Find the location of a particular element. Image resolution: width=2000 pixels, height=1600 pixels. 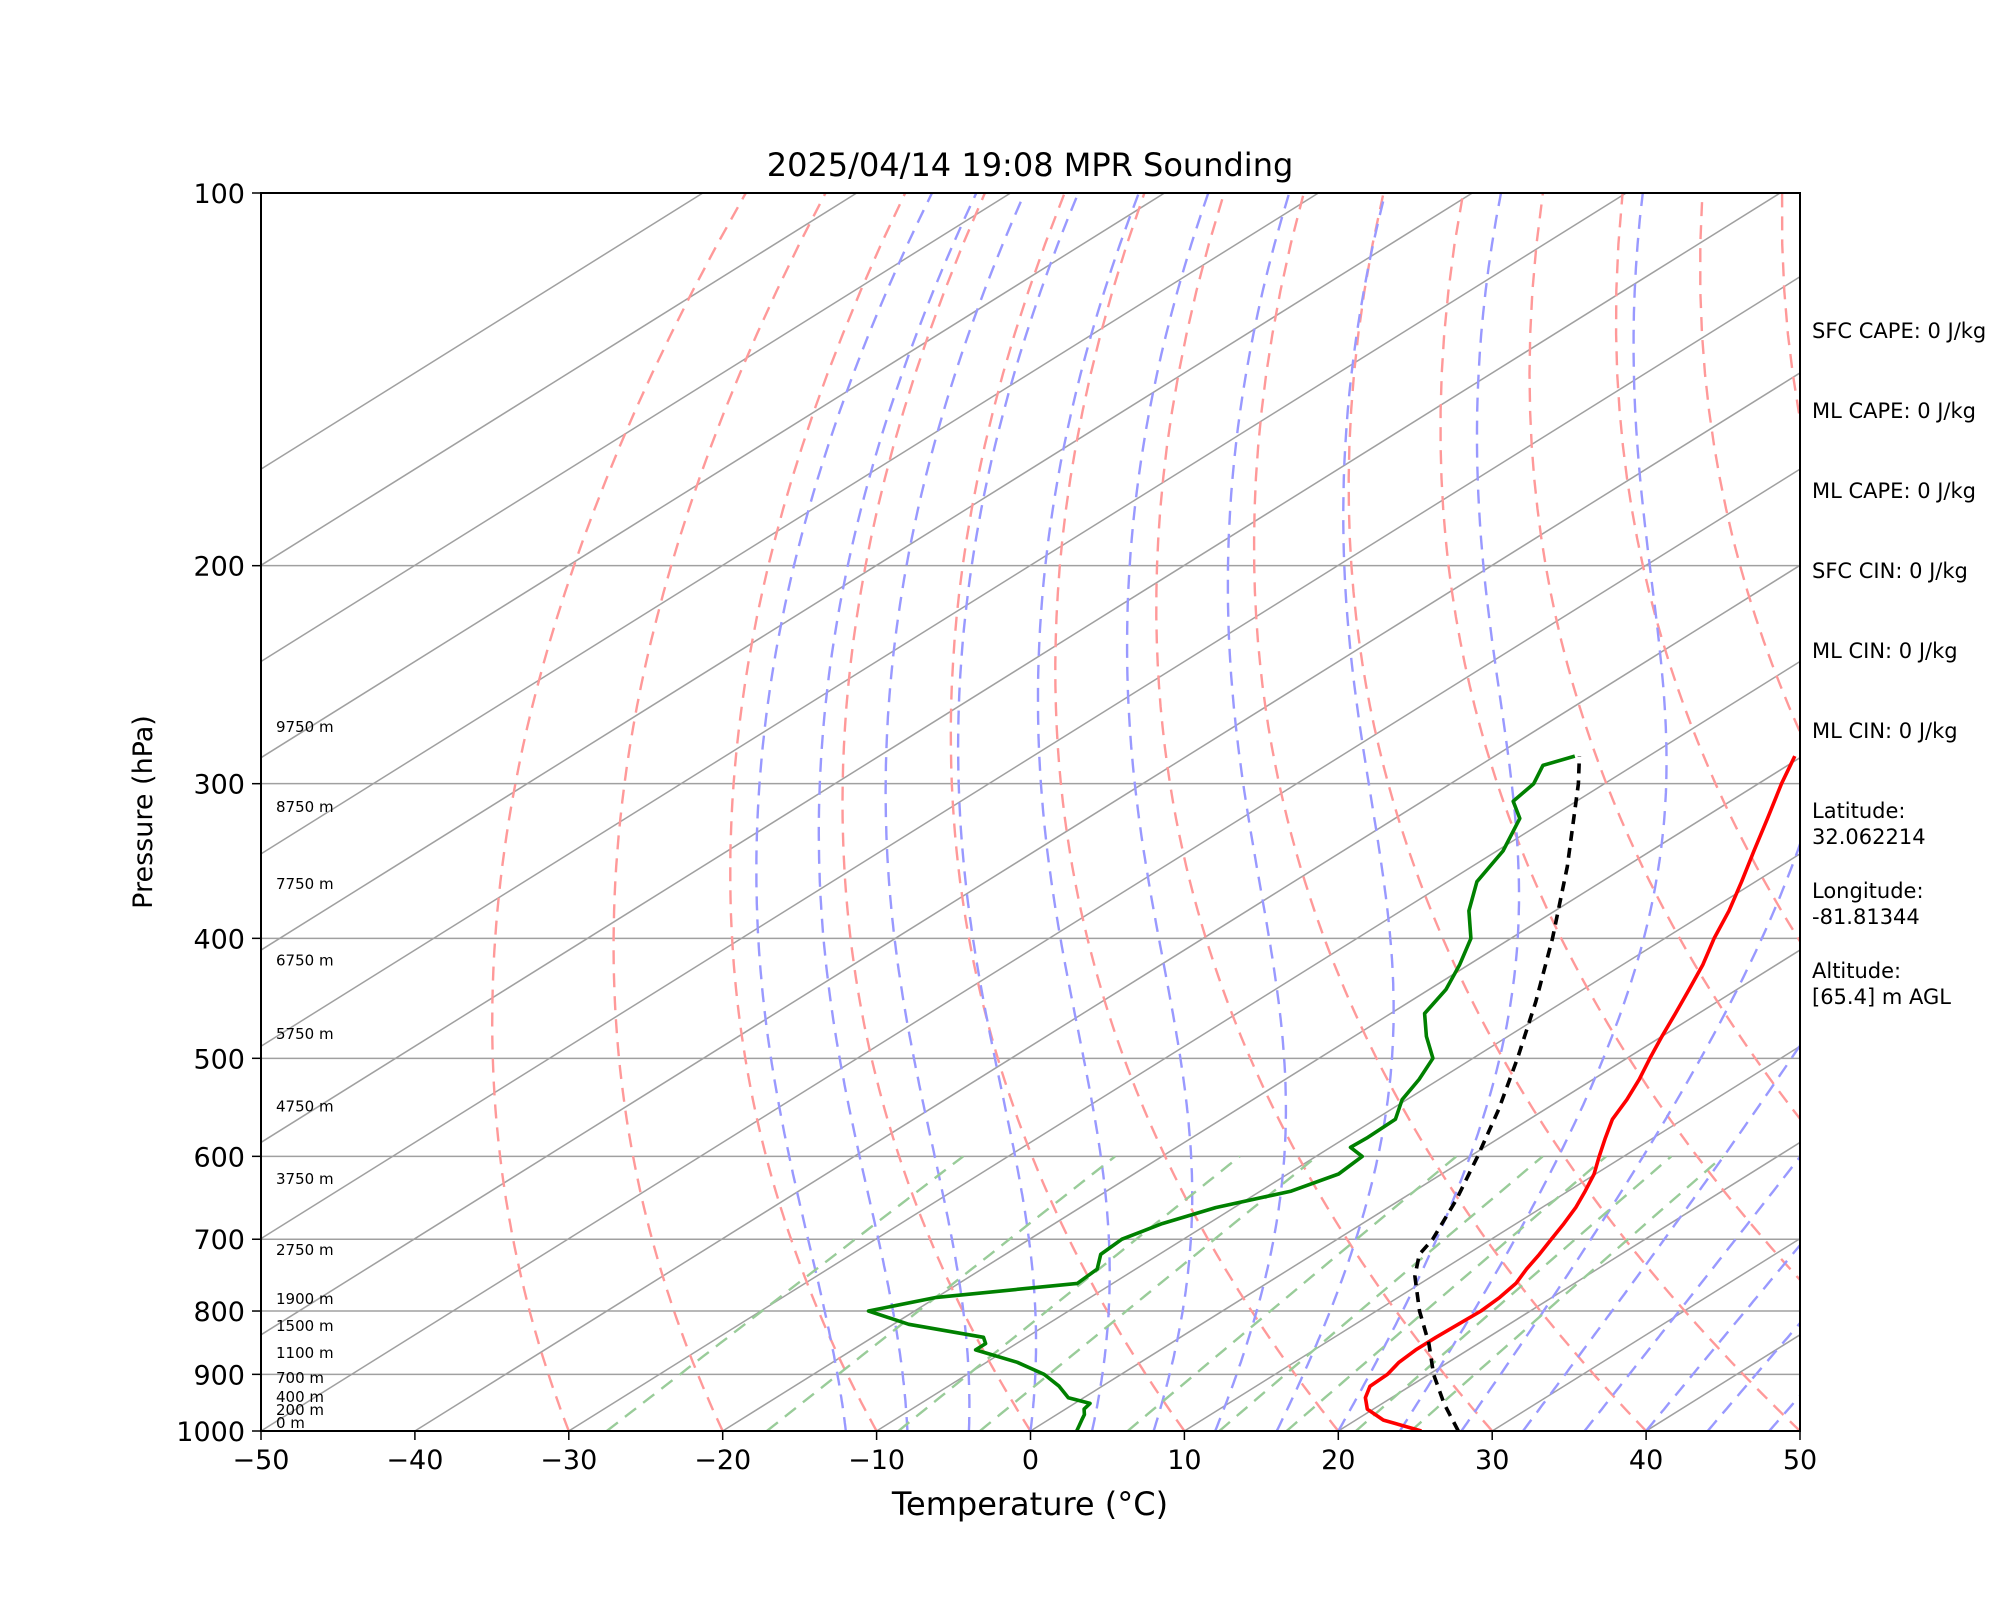

height-label: 9750 m is located at coordinates (305, 727).